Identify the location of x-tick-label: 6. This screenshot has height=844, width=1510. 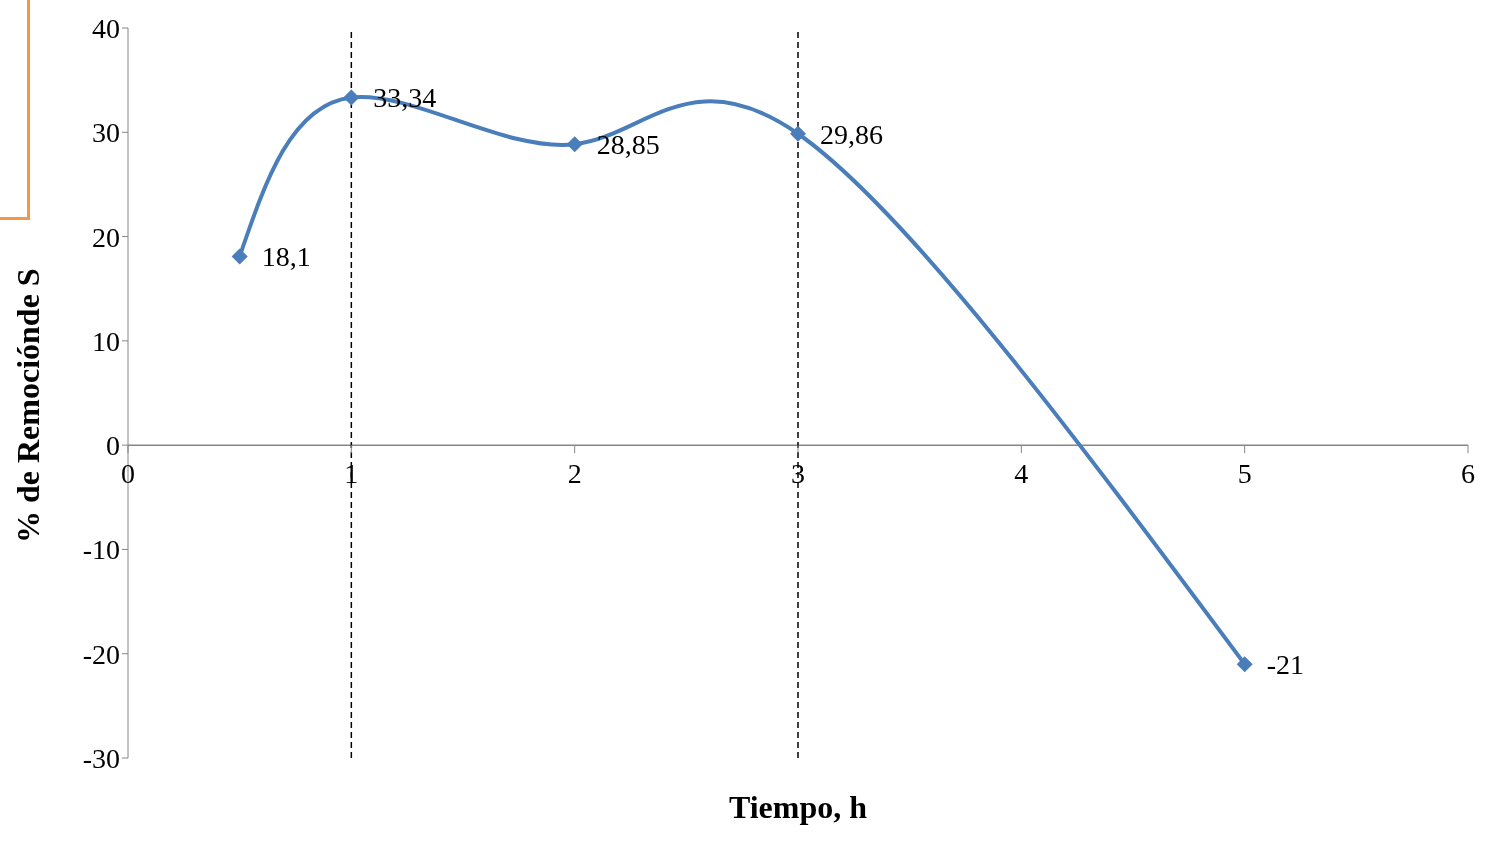
(1468, 474).